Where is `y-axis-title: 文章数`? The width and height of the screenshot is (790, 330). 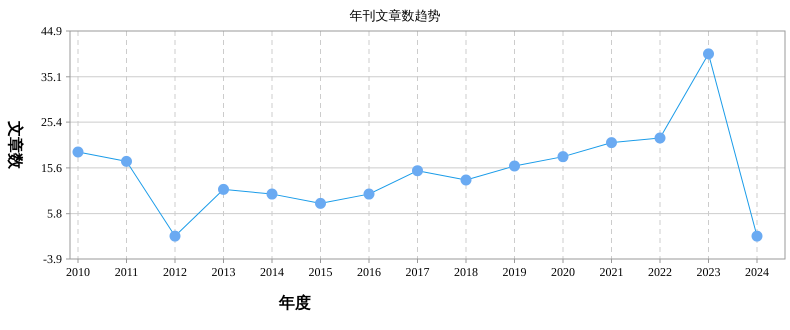
y-axis-title: 文章数 is located at coordinates (15, 145).